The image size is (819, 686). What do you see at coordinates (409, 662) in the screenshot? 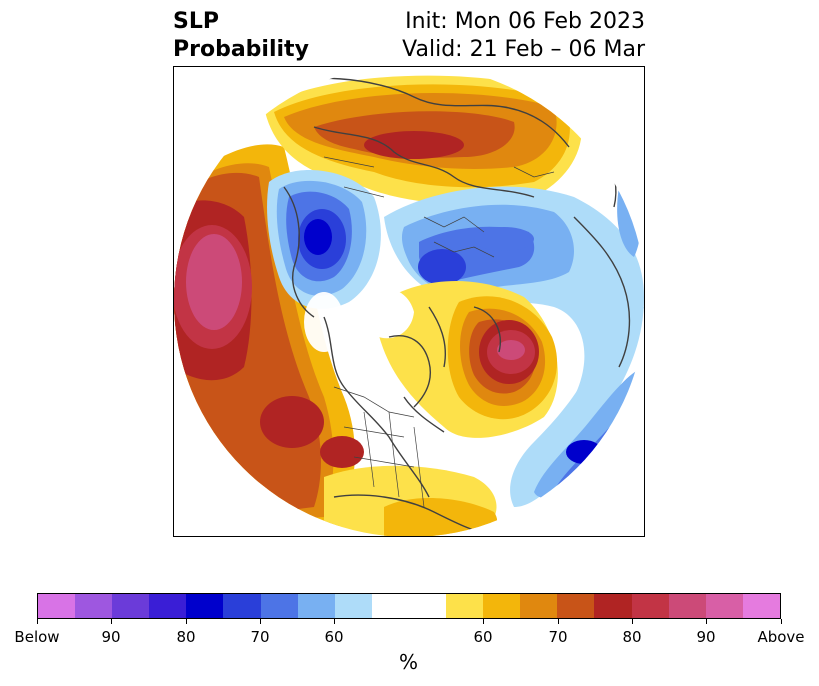
I see `colorbar-unit: %` at bounding box center [409, 662].